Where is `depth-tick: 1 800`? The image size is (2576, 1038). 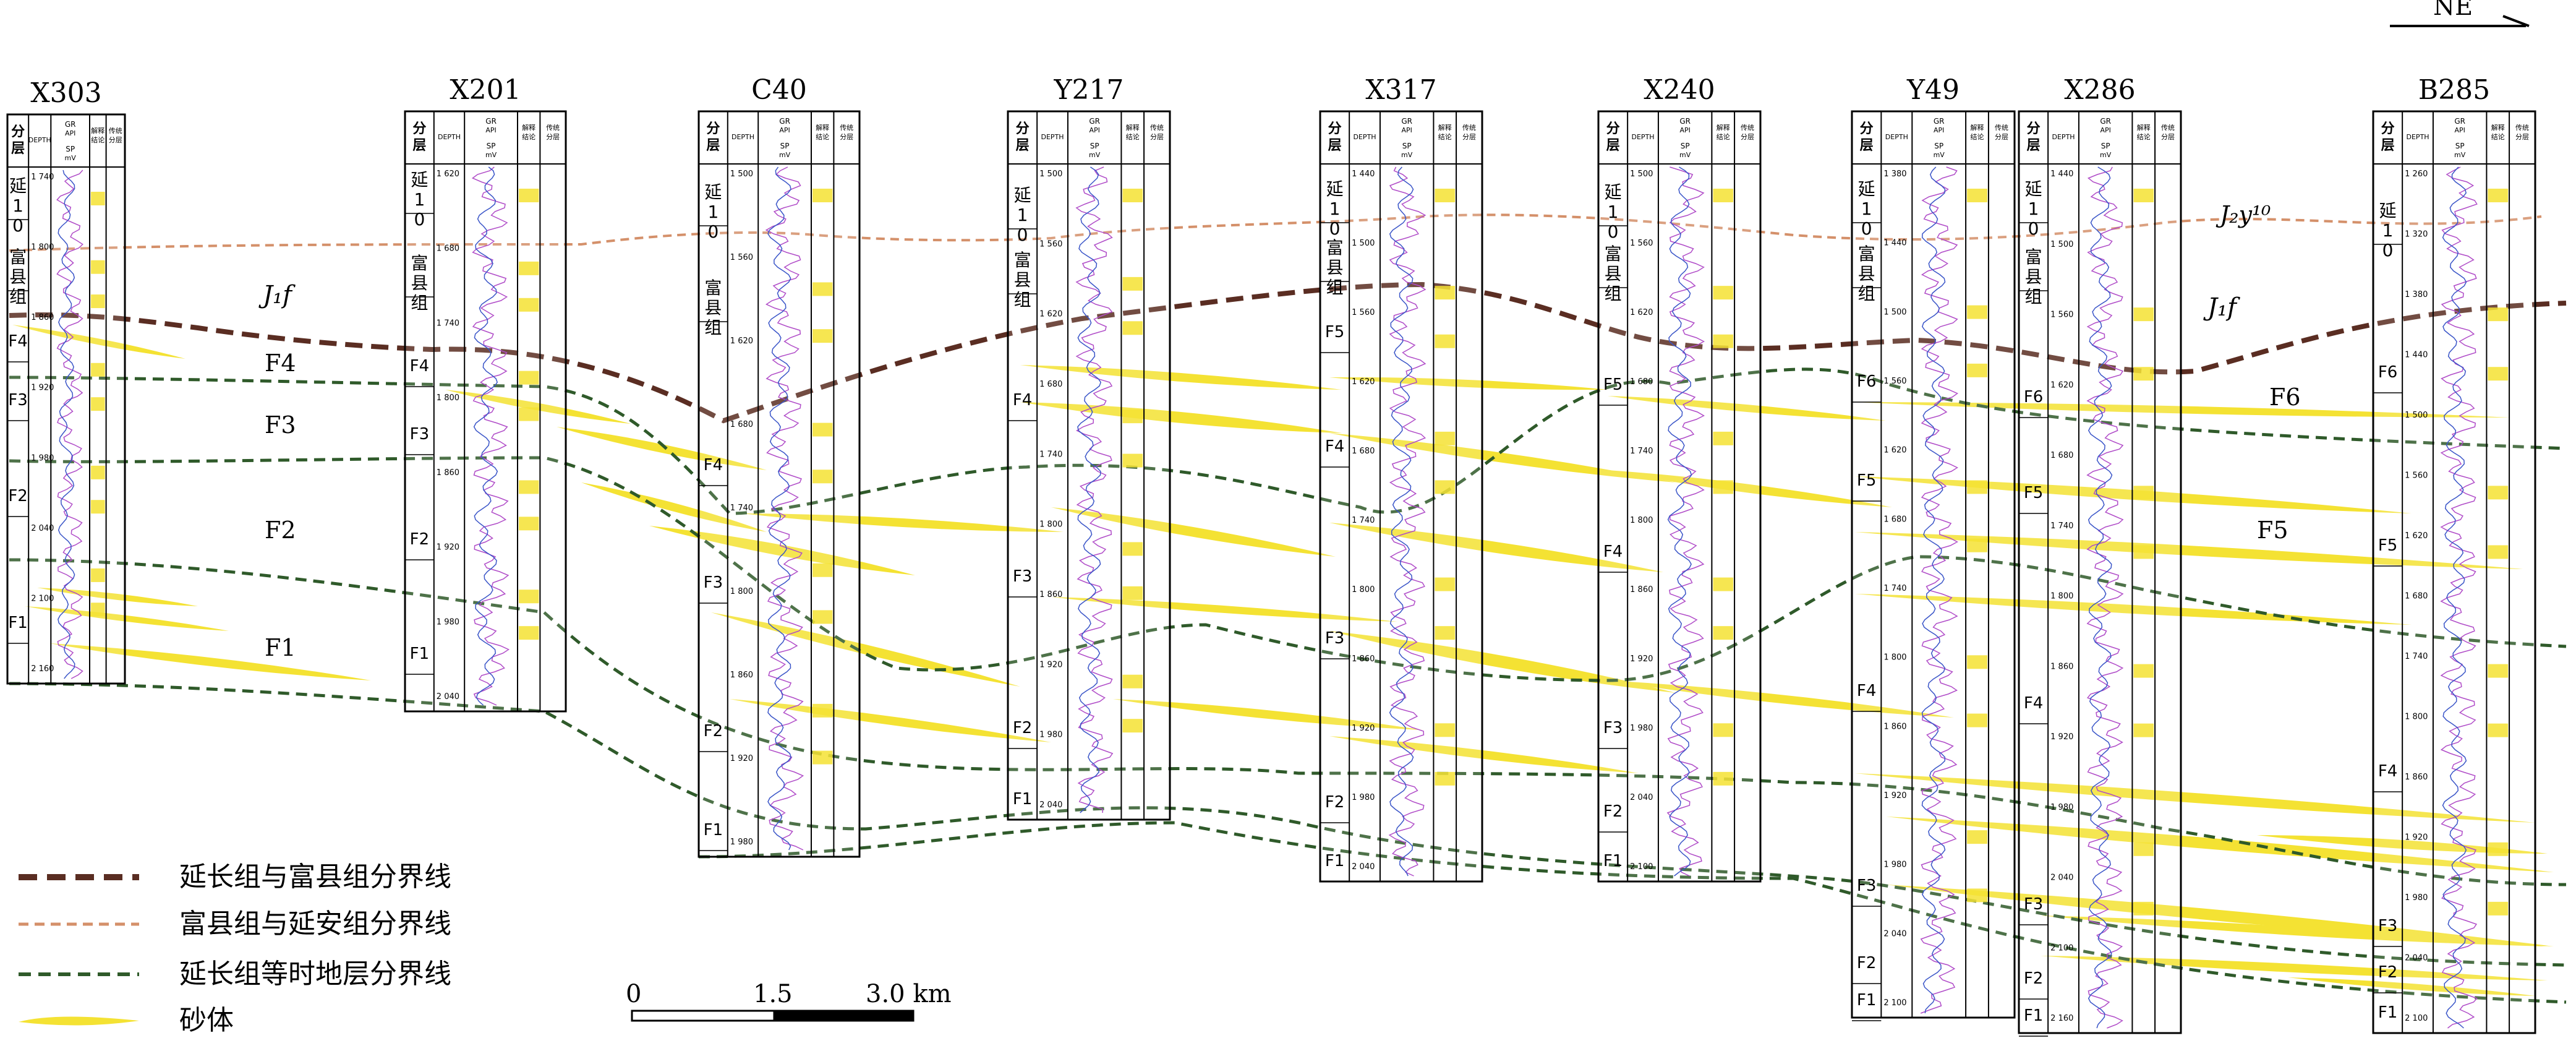 depth-tick: 1 800 is located at coordinates (1050, 525).